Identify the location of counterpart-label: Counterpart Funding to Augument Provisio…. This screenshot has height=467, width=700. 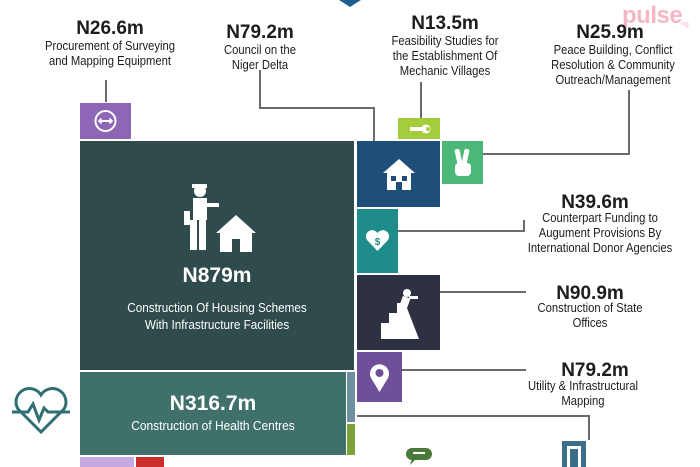
(600, 233).